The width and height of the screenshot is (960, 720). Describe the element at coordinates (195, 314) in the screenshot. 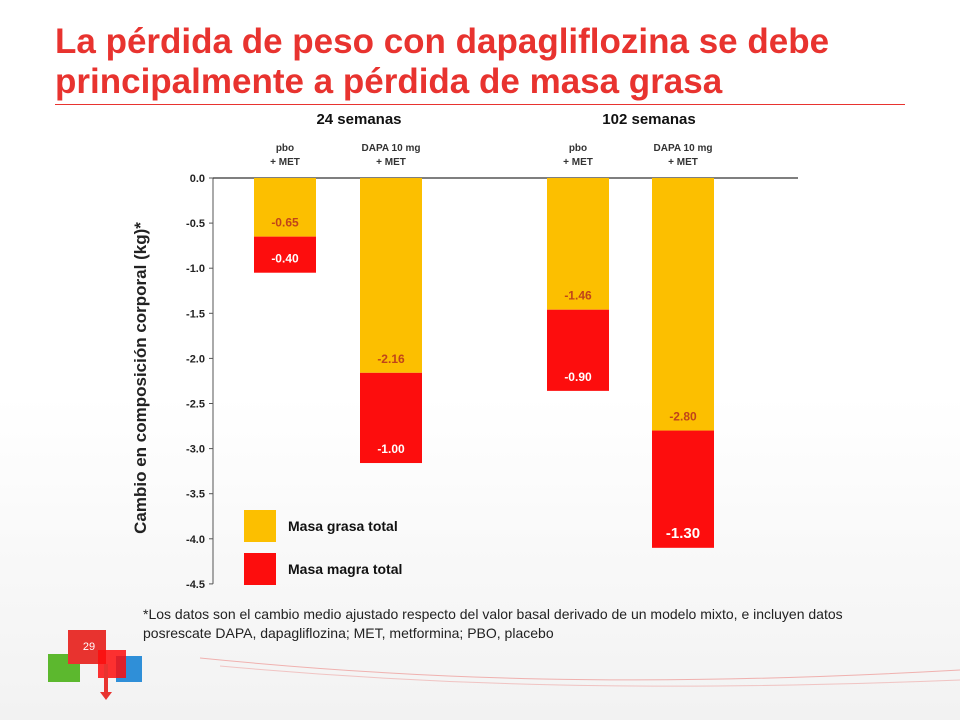

I see `y-tick-label: -1.5` at that location.